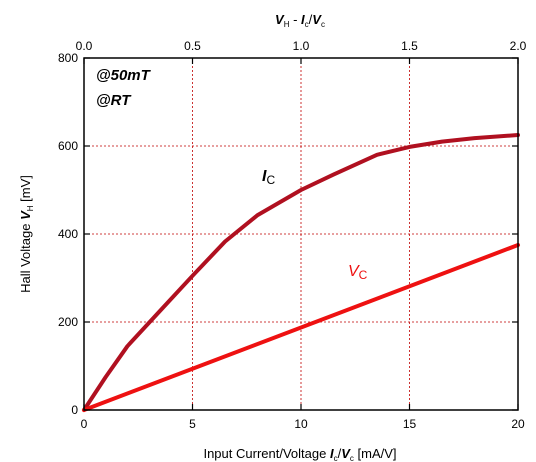 The width and height of the screenshot is (536, 462). Describe the element at coordinates (124, 75) in the screenshot. I see `annotation-field: @50mT` at that location.